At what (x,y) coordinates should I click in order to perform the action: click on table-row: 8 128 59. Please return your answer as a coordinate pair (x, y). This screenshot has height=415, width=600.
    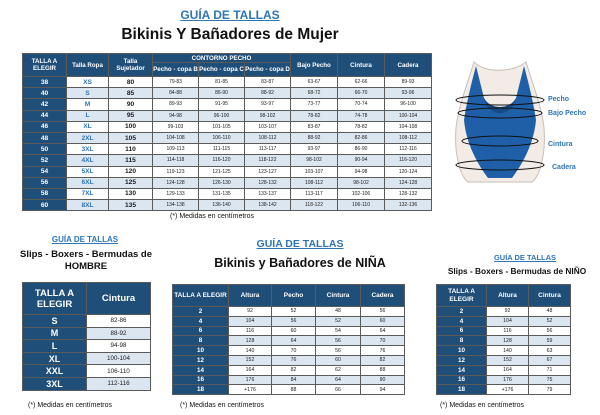
    Looking at the image, I should click on (503, 341).